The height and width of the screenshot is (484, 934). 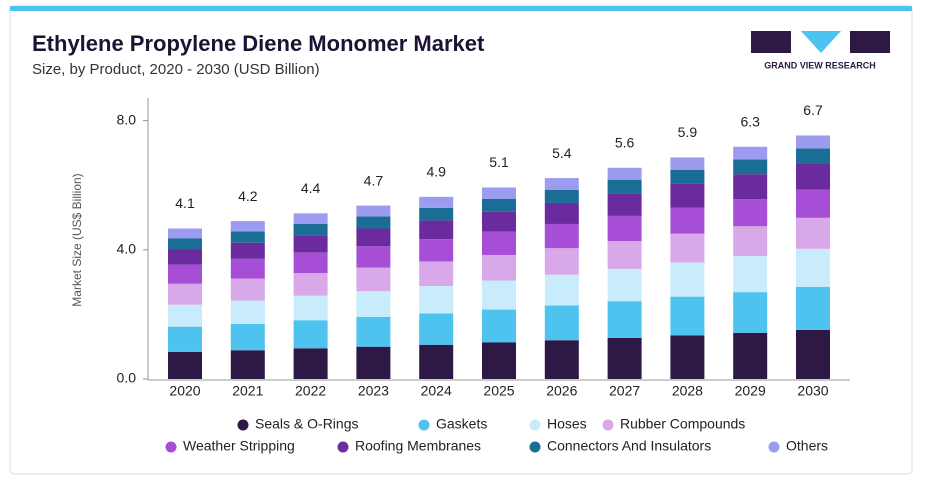 What do you see at coordinates (373, 391) in the screenshot?
I see `x-tick-label: 2023` at bounding box center [373, 391].